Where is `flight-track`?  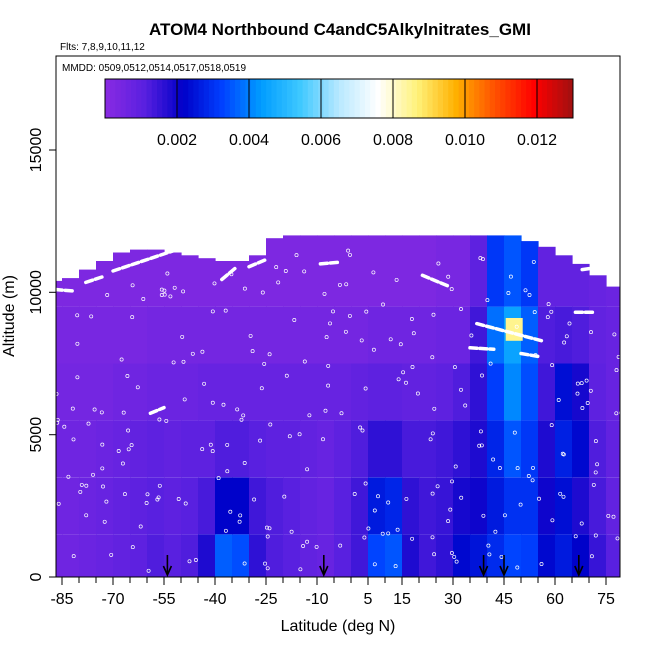 flight-track is located at coordinates (229, 274).